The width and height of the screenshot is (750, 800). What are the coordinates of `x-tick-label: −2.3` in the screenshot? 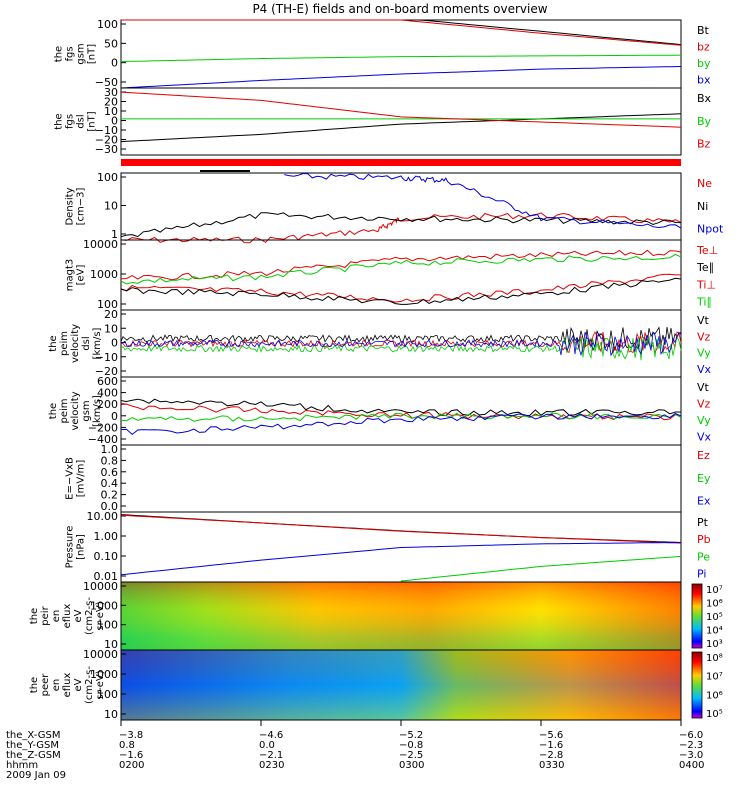 It's located at (691, 745).